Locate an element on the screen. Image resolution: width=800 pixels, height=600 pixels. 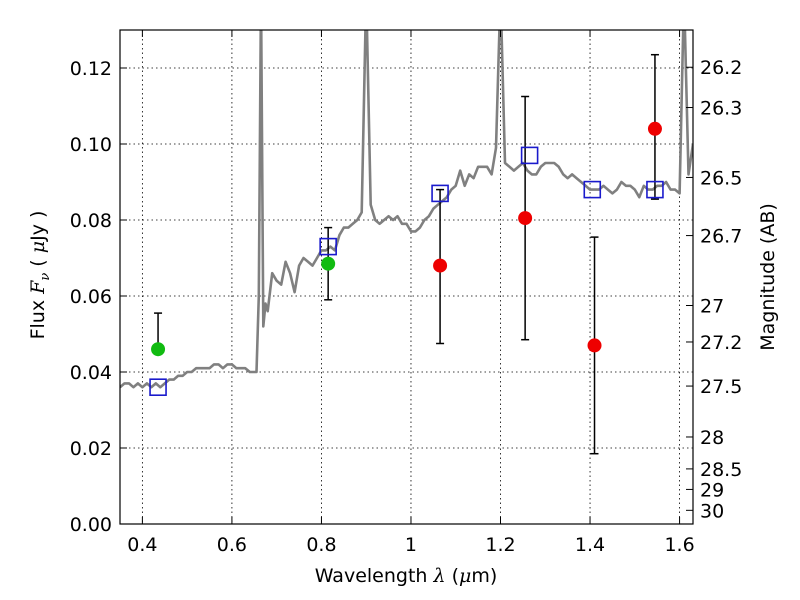
y-tick-label: 0.08 is located at coordinates (91, 221).